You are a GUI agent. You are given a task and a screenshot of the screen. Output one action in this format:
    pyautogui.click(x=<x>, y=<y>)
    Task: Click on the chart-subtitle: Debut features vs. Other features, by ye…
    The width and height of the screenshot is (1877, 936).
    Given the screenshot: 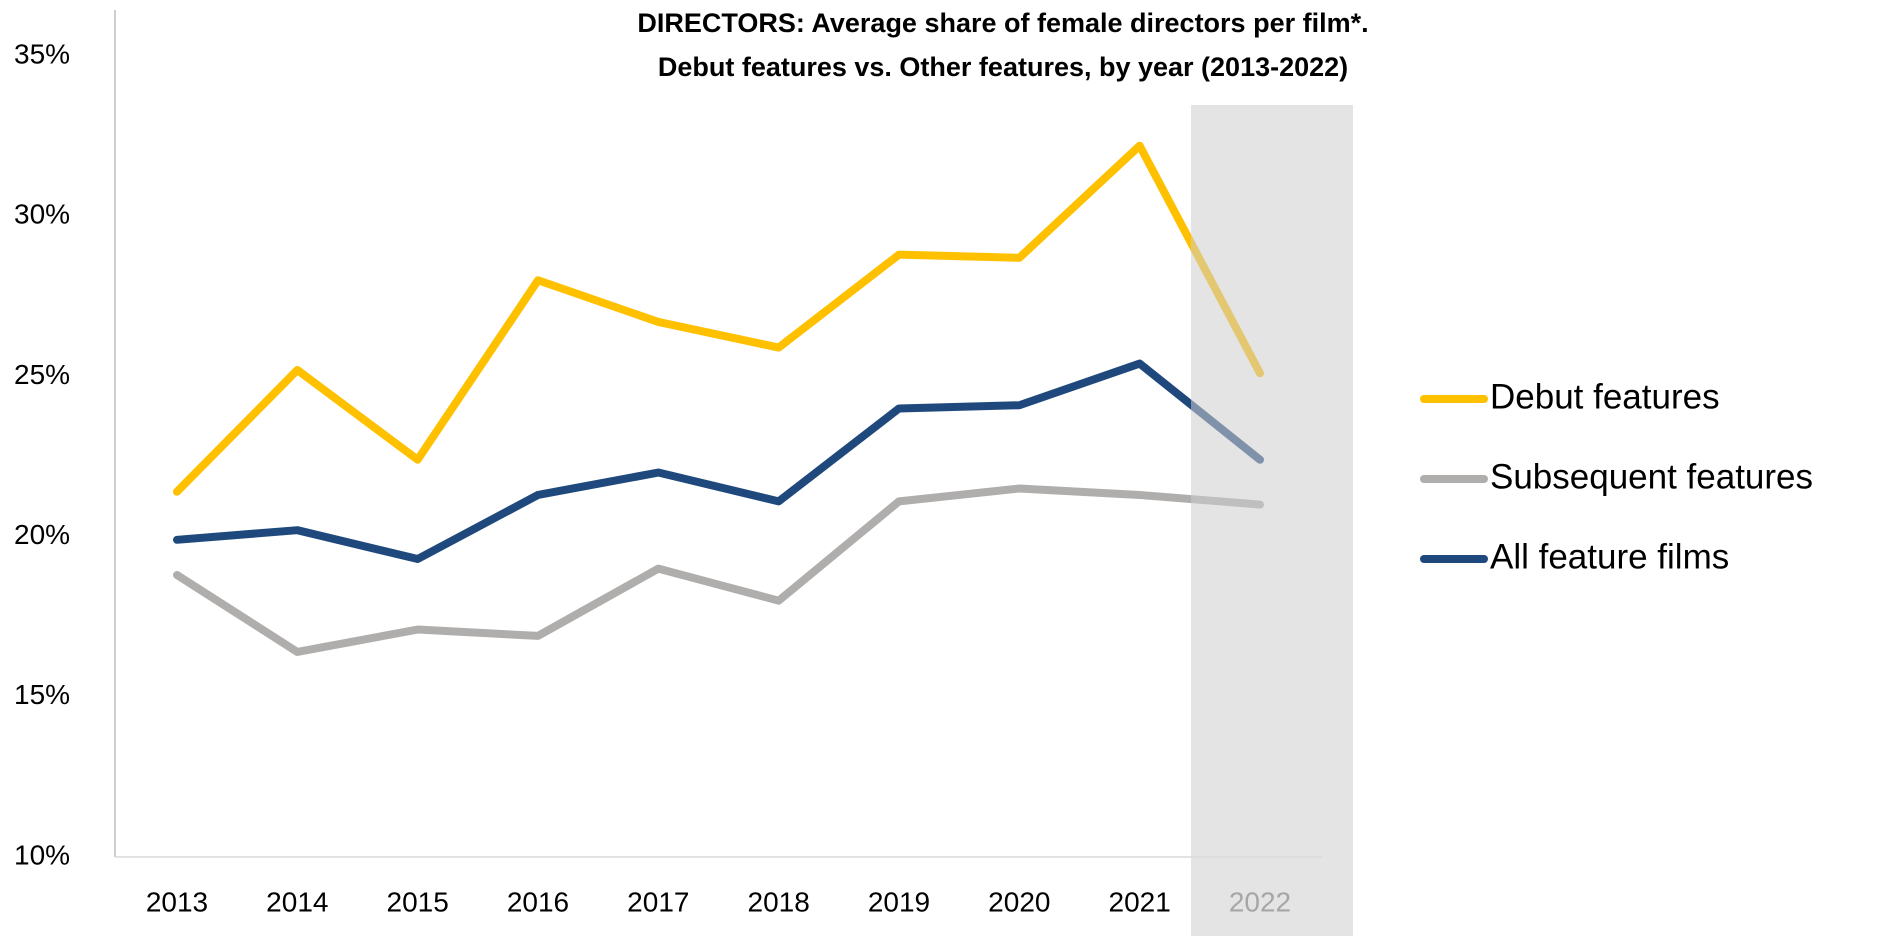 What is the action you would take?
    pyautogui.click(x=1003, y=67)
    